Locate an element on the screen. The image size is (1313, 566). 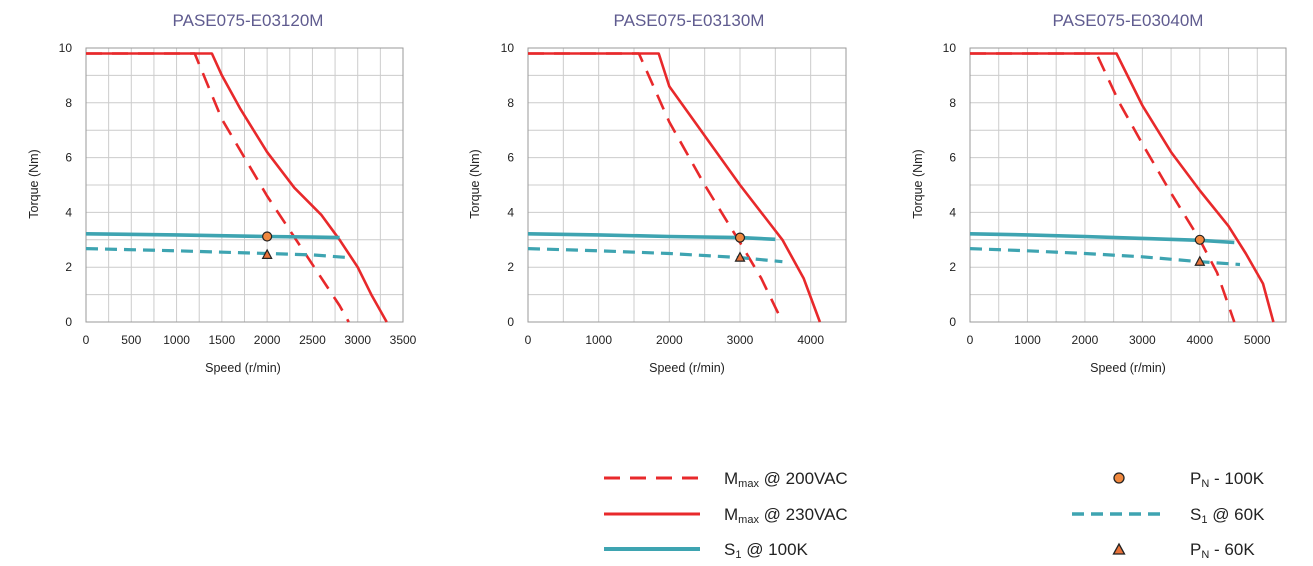
legend-label: PN - 60K is located at coordinates (1222, 550).